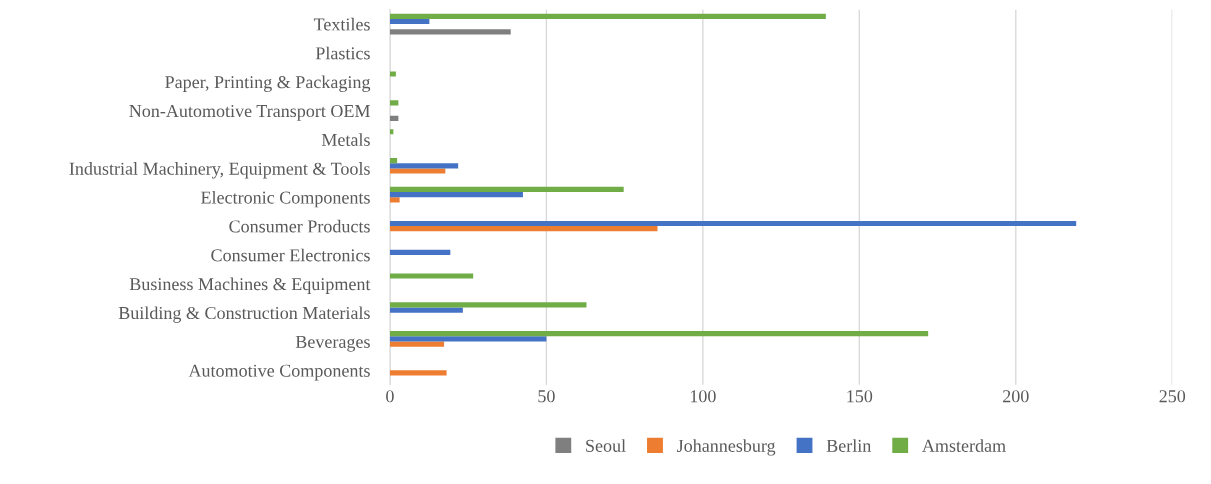 Image resolution: width=1211 pixels, height=484 pixels. Describe the element at coordinates (285, 199) in the screenshot. I see `y-tick-label: Electronic Components` at that location.